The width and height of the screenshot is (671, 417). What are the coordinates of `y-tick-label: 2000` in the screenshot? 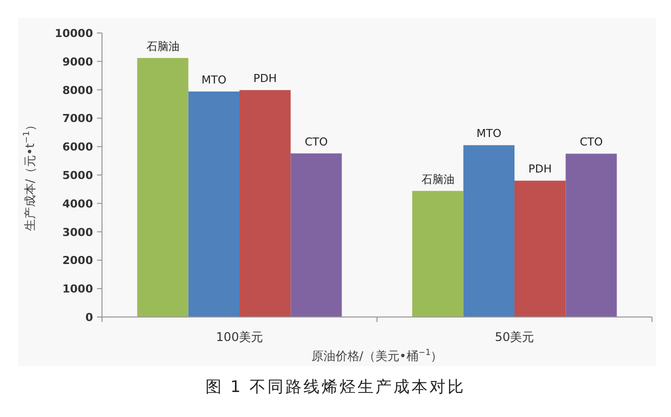 It's located at (78, 261).